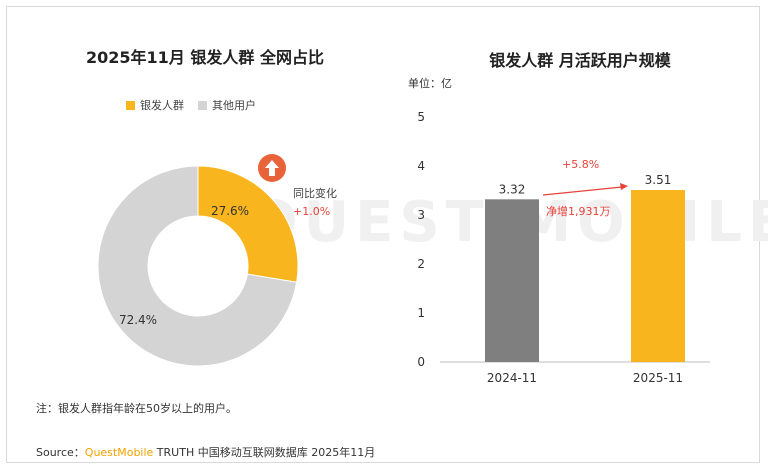 The image size is (768, 471). What do you see at coordinates (264, 452) in the screenshot?
I see `source-suffix: TRUTH 中国移动互联网数据库 2025年11月` at bounding box center [264, 452].